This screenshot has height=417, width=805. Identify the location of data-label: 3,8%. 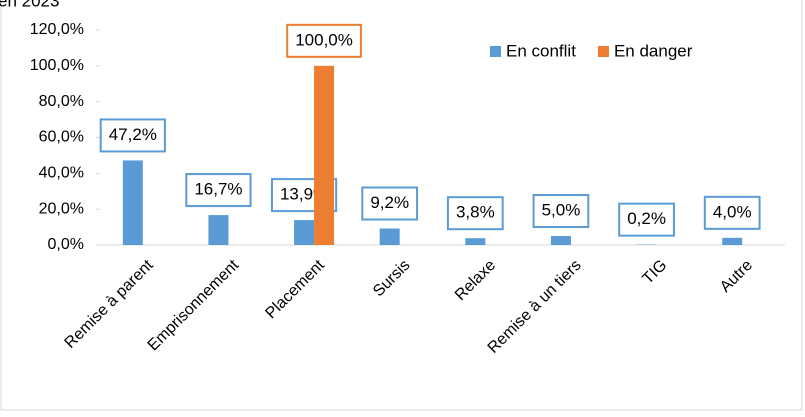
(475, 212).